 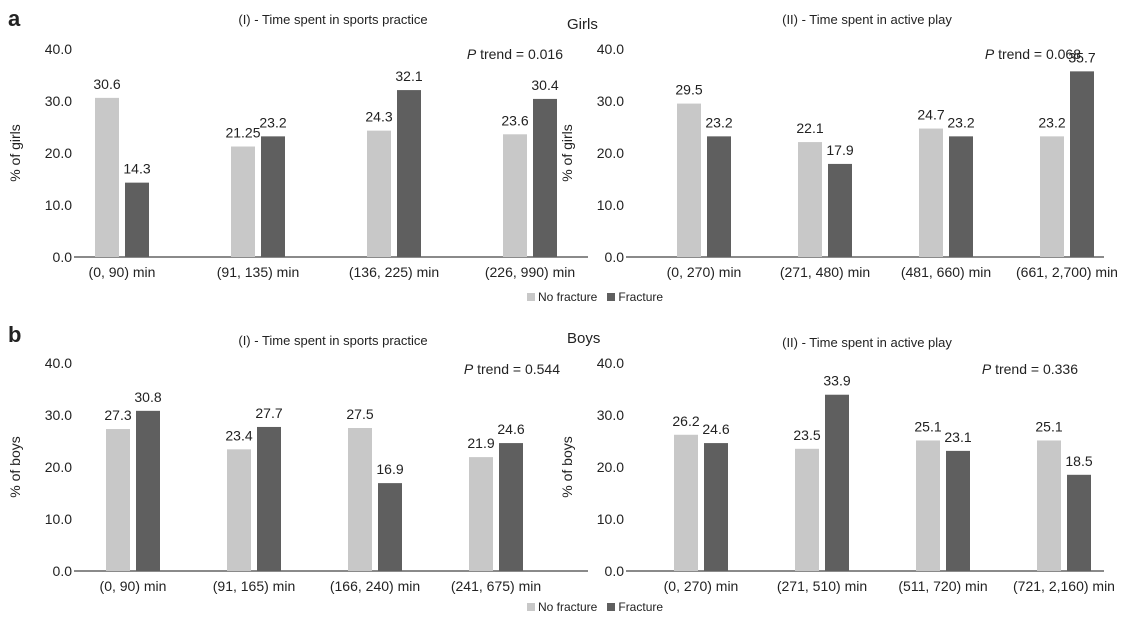 I want to click on x-tick-label: (661, 2,700) min, so click(x=1067, y=272).